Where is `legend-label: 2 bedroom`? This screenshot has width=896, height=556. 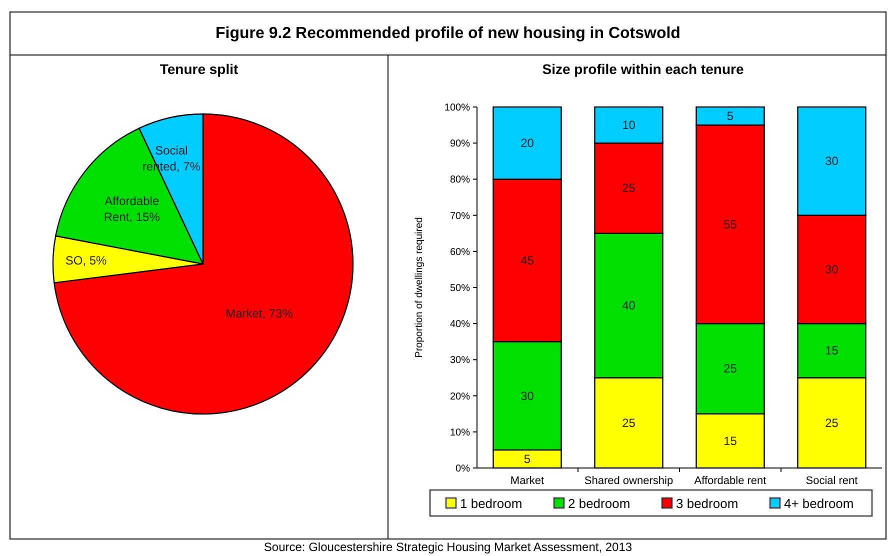 legend-label: 2 bedroom is located at coordinates (599, 503).